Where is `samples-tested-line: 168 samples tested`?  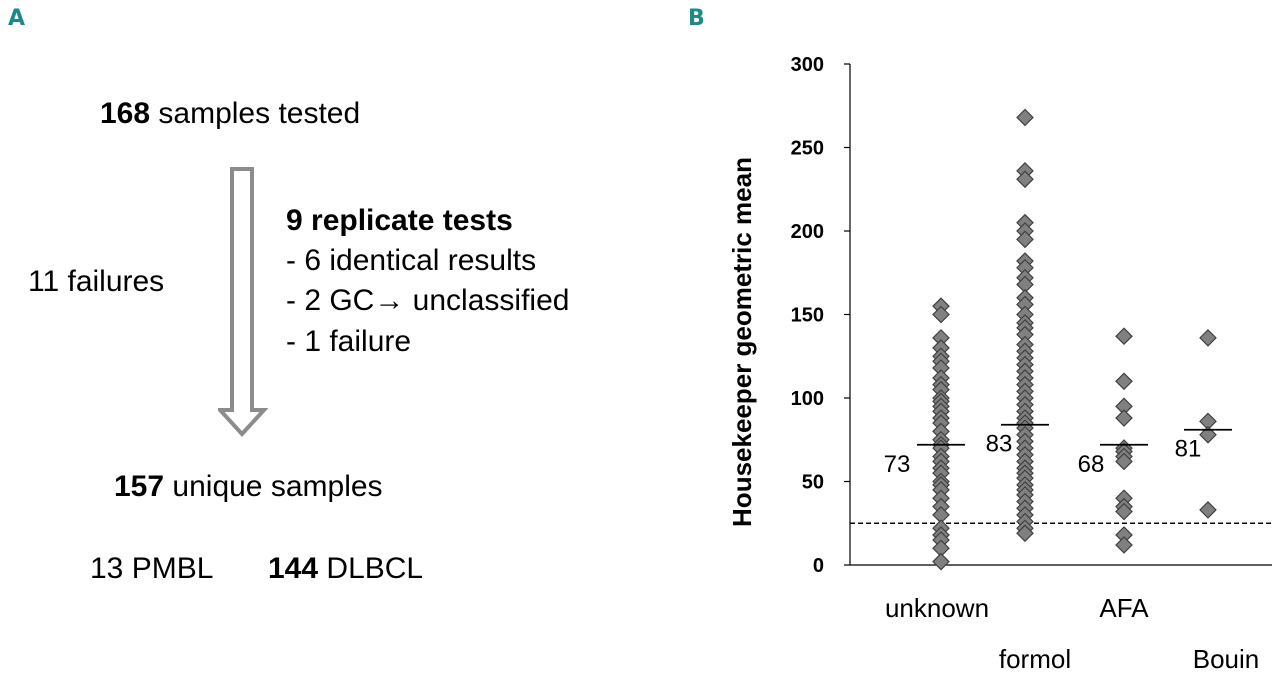 samples-tested-line: 168 samples tested is located at coordinates (230, 114).